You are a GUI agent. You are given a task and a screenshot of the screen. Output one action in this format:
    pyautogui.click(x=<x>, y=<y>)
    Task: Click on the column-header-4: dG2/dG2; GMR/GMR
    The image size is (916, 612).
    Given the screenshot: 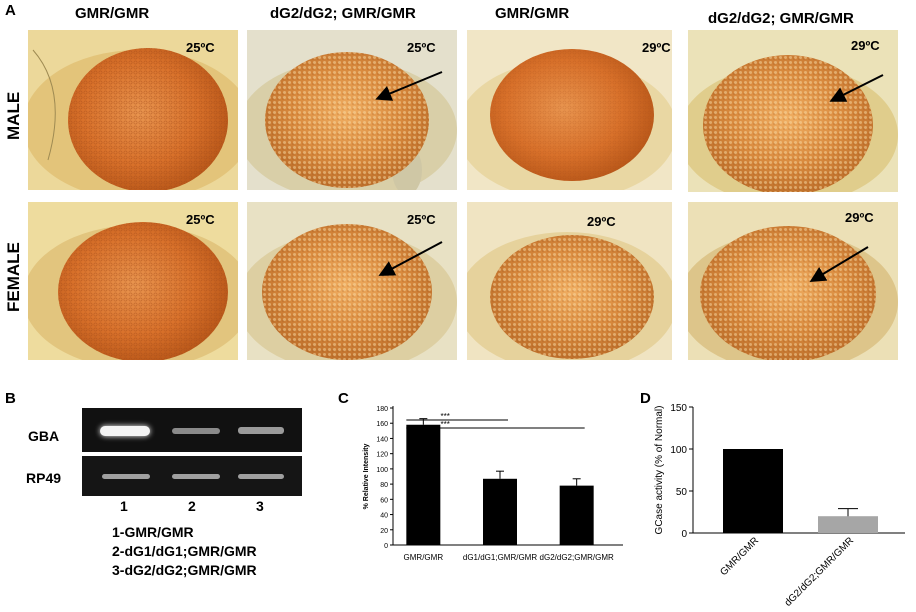 What is the action you would take?
    pyautogui.click(x=781, y=18)
    